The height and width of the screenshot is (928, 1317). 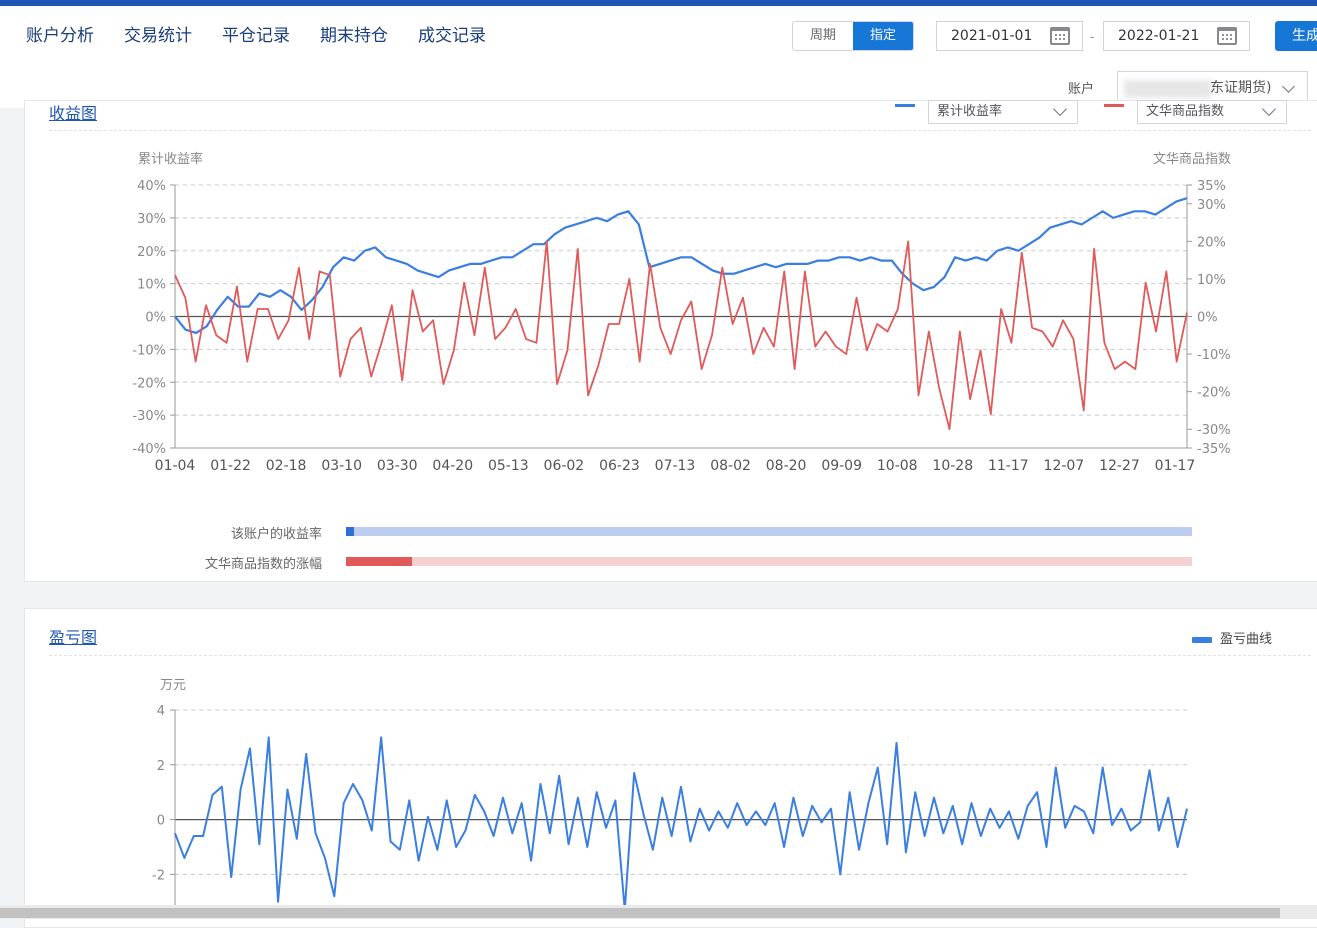 What do you see at coordinates (680, 130) in the screenshot?
I see `returns-divider` at bounding box center [680, 130].